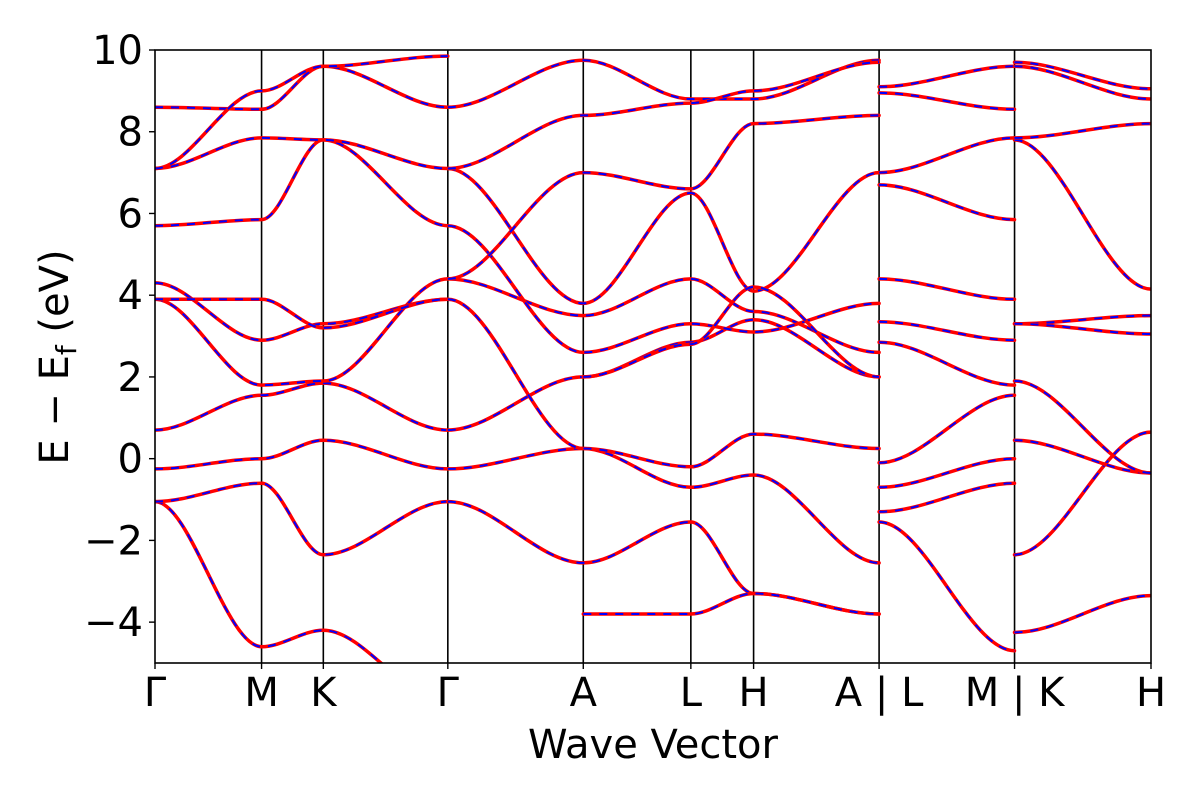 The height and width of the screenshot is (800, 1200). I want to click on y-tick-label: 8, so click(130, 133).